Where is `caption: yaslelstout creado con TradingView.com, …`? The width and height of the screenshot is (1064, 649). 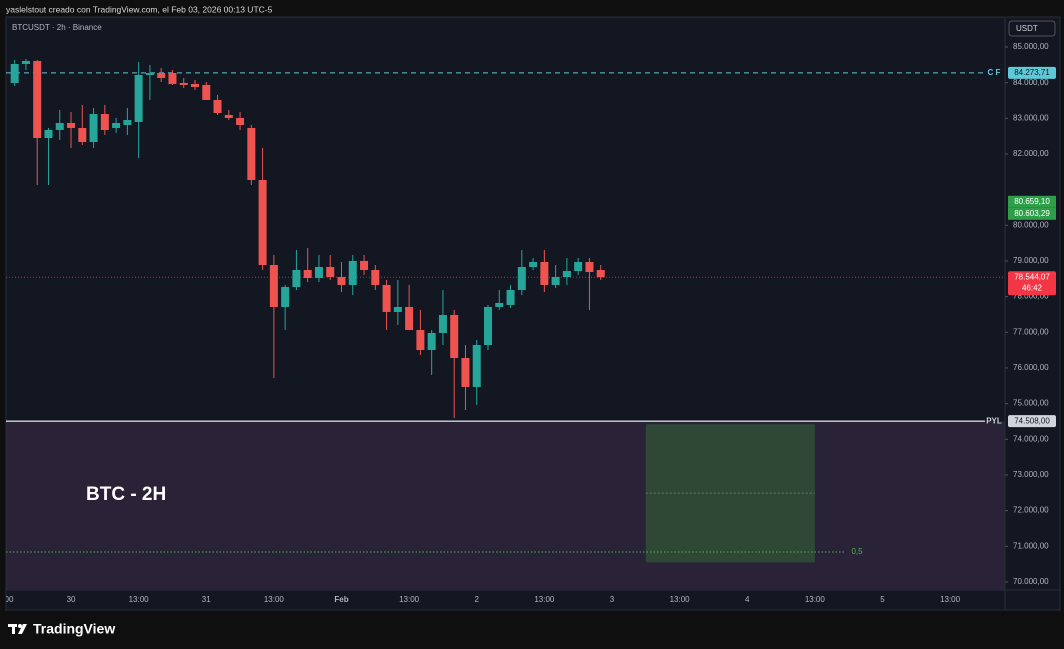
caption: yaslelstout creado con TradingView.com, … is located at coordinates (139, 9).